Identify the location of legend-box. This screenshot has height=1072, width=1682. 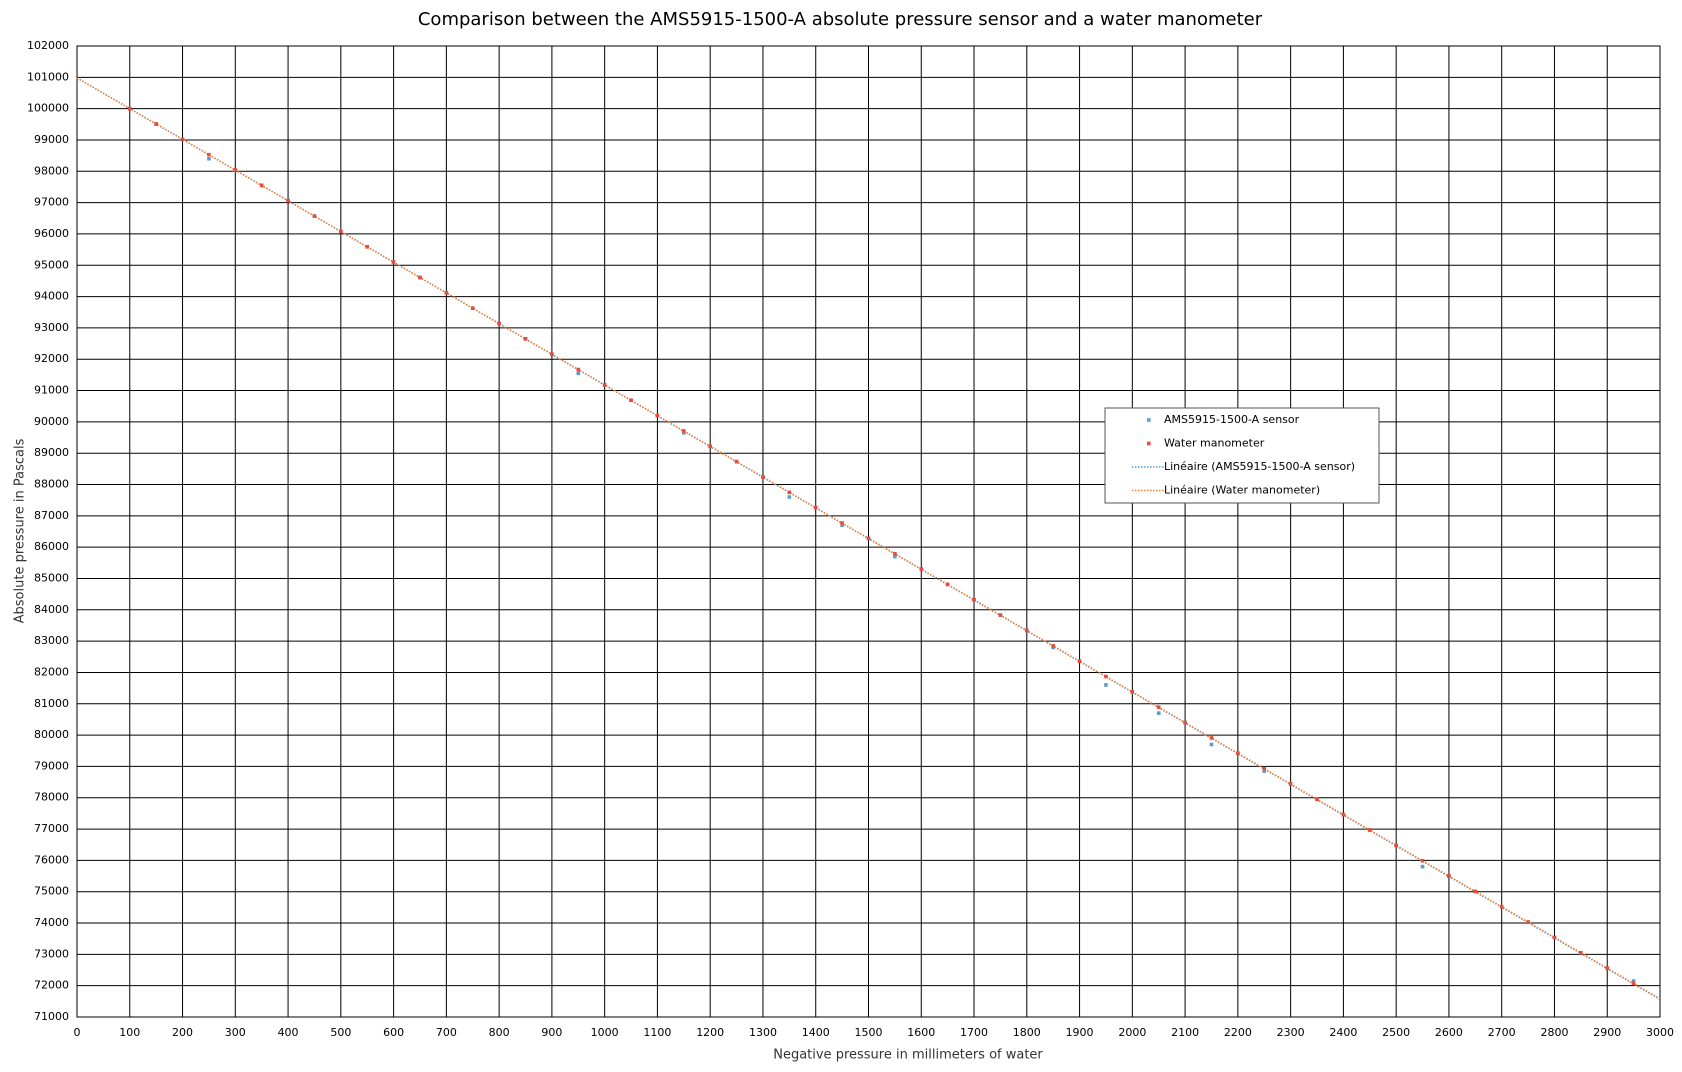
(1242, 455).